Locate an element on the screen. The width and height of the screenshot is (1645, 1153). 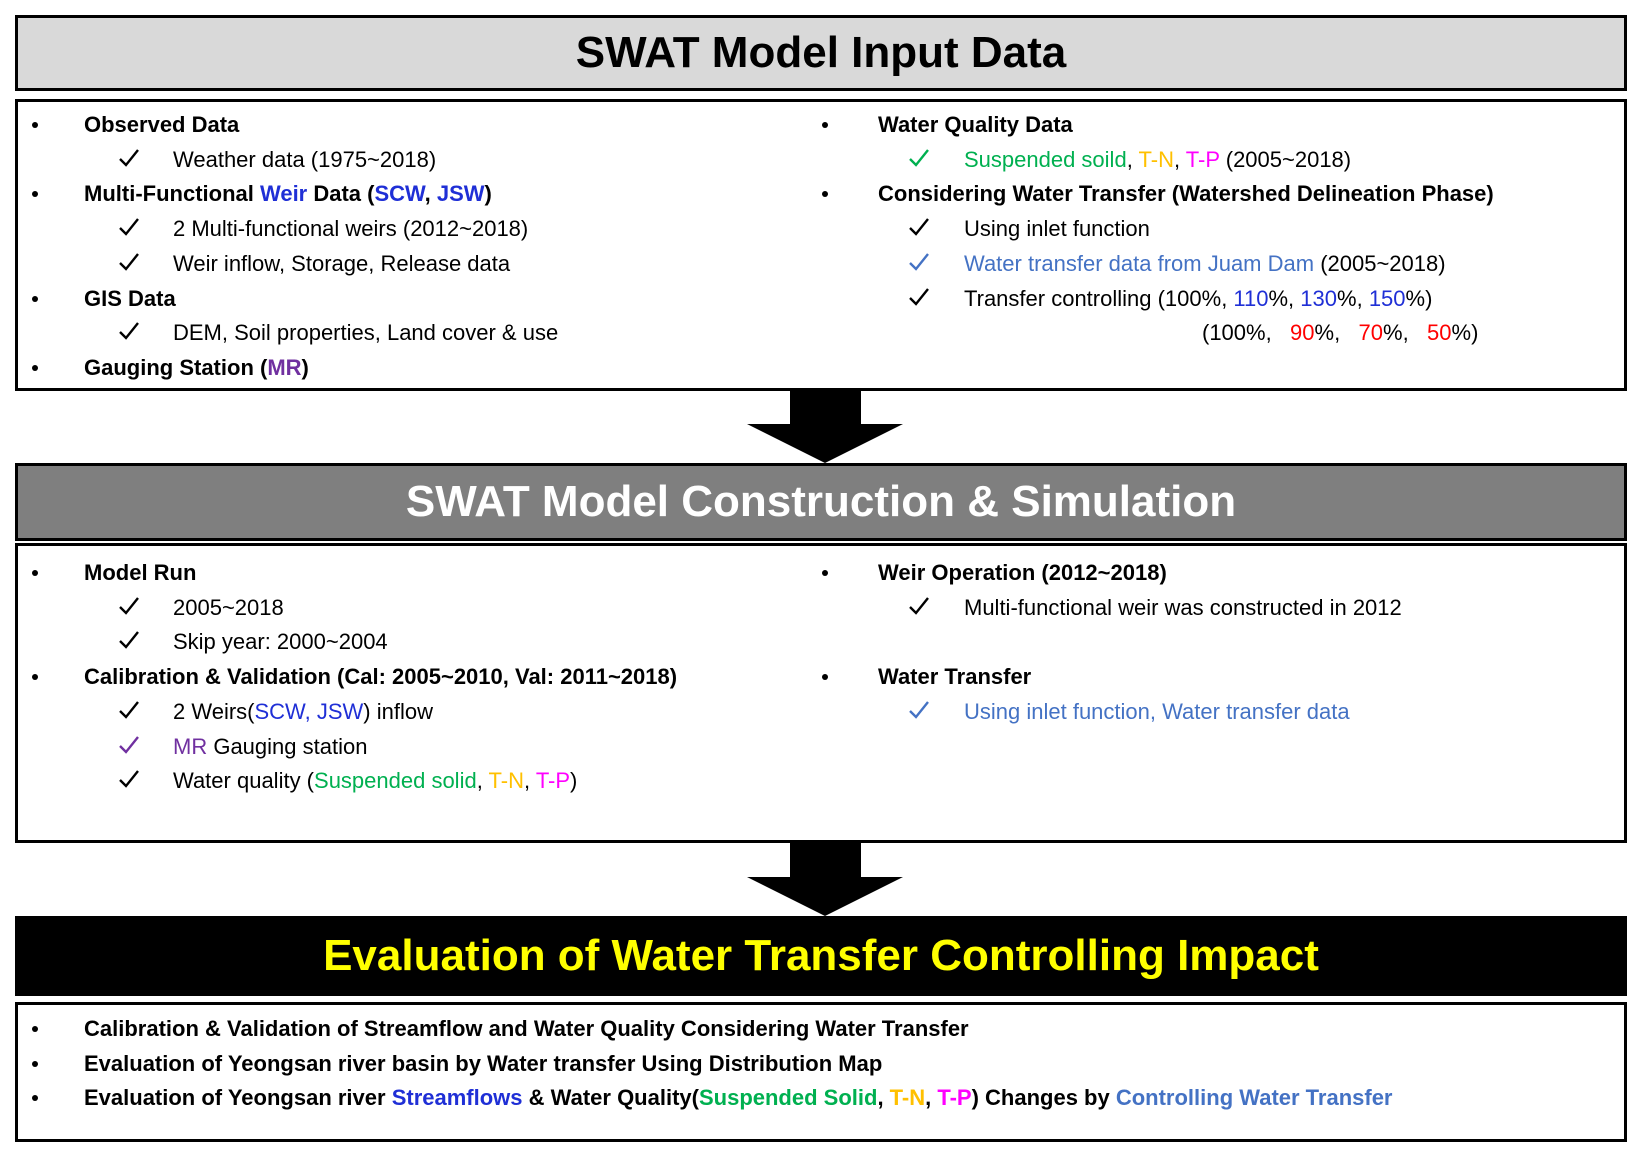
text-run: Weir inflow, Storage, Release data is located at coordinates (342, 263).